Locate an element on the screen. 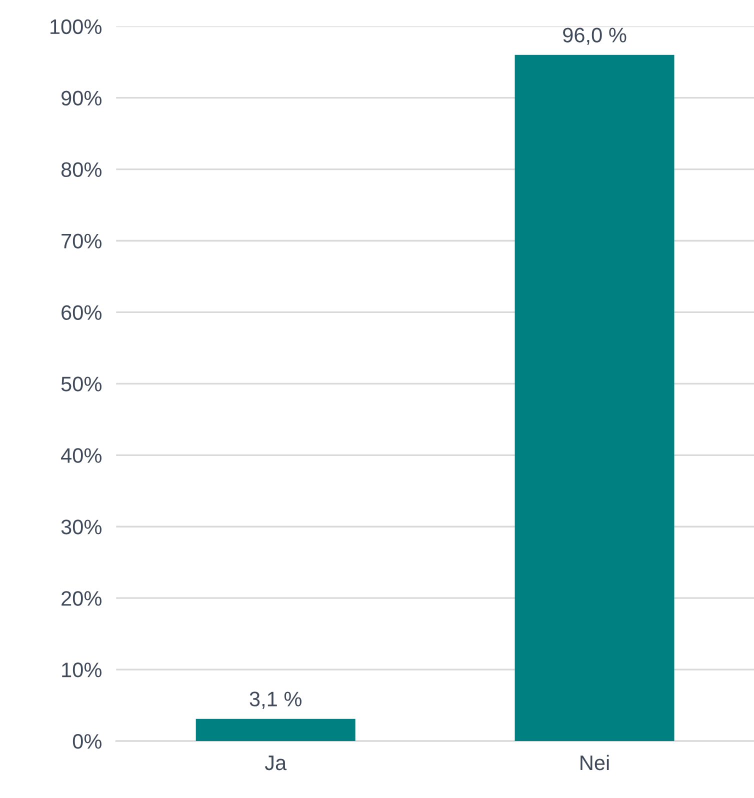 The height and width of the screenshot is (798, 754). y-tick-label: 90% is located at coordinates (82, 98).